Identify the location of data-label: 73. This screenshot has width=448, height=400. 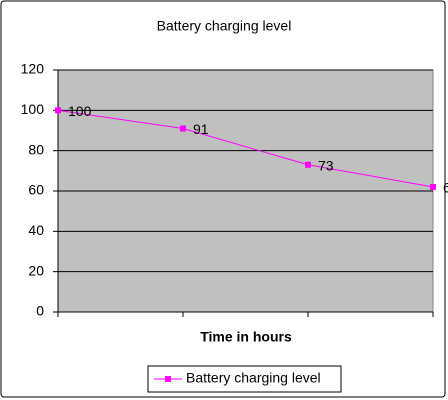
(326, 165).